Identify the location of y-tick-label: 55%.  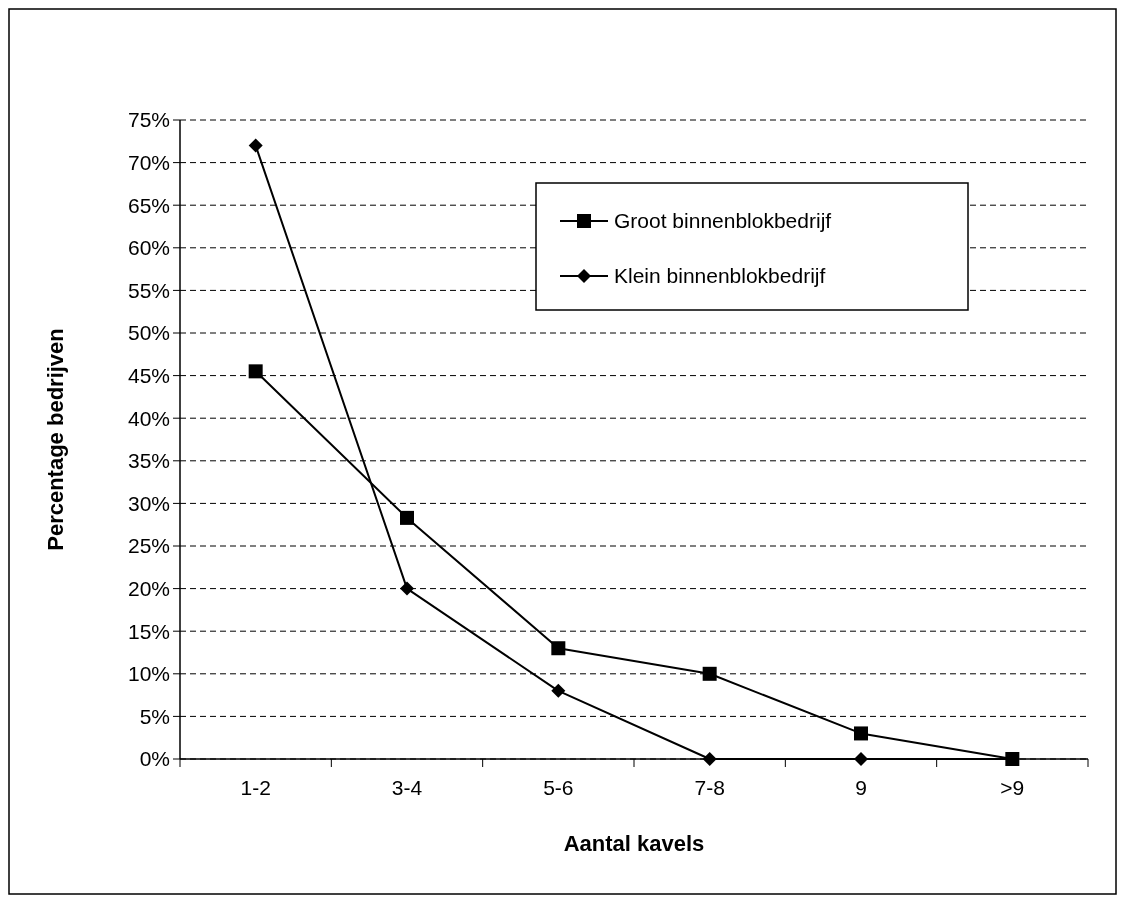
(148, 290).